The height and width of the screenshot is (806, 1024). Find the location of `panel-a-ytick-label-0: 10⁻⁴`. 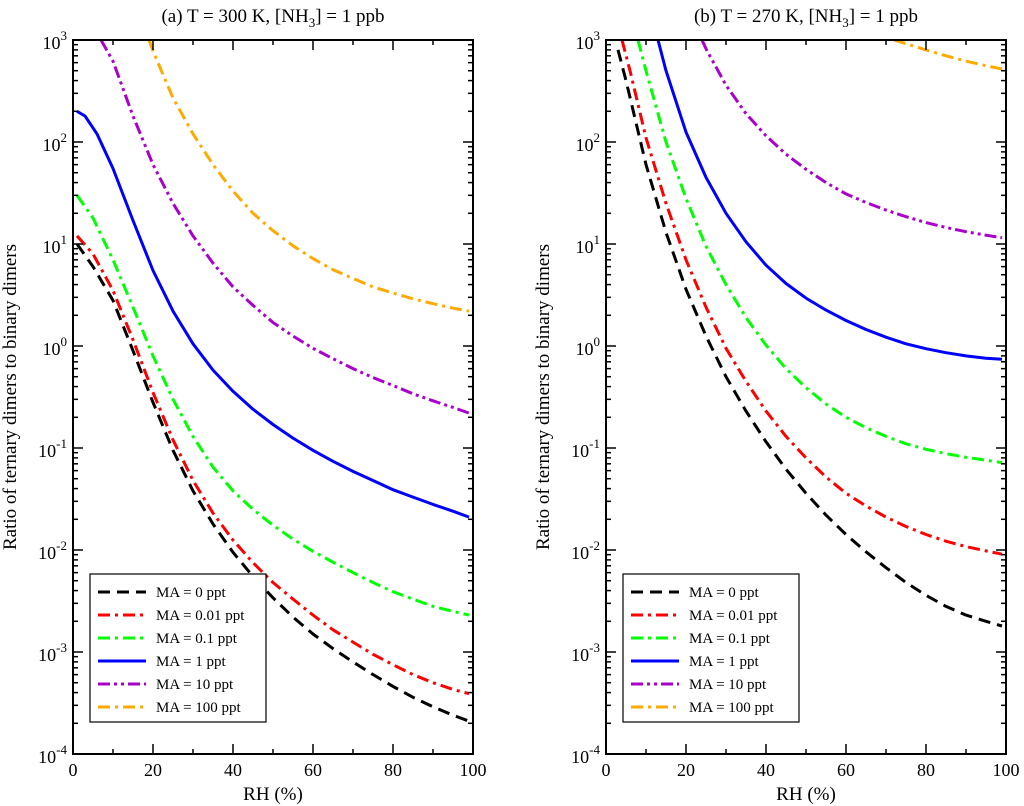

panel-a-ytick-label-0: 10⁻⁴ is located at coordinates (52, 754).